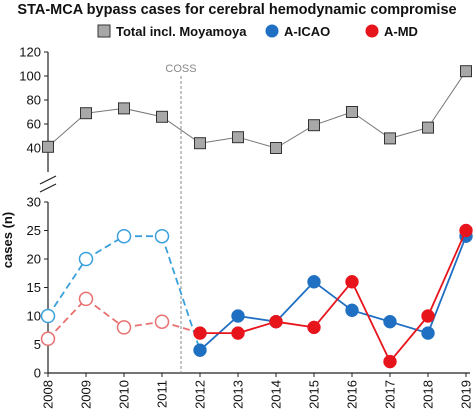 The image size is (474, 414). Describe the element at coordinates (466, 394) in the screenshot. I see `x-tick-label: 2019` at that location.